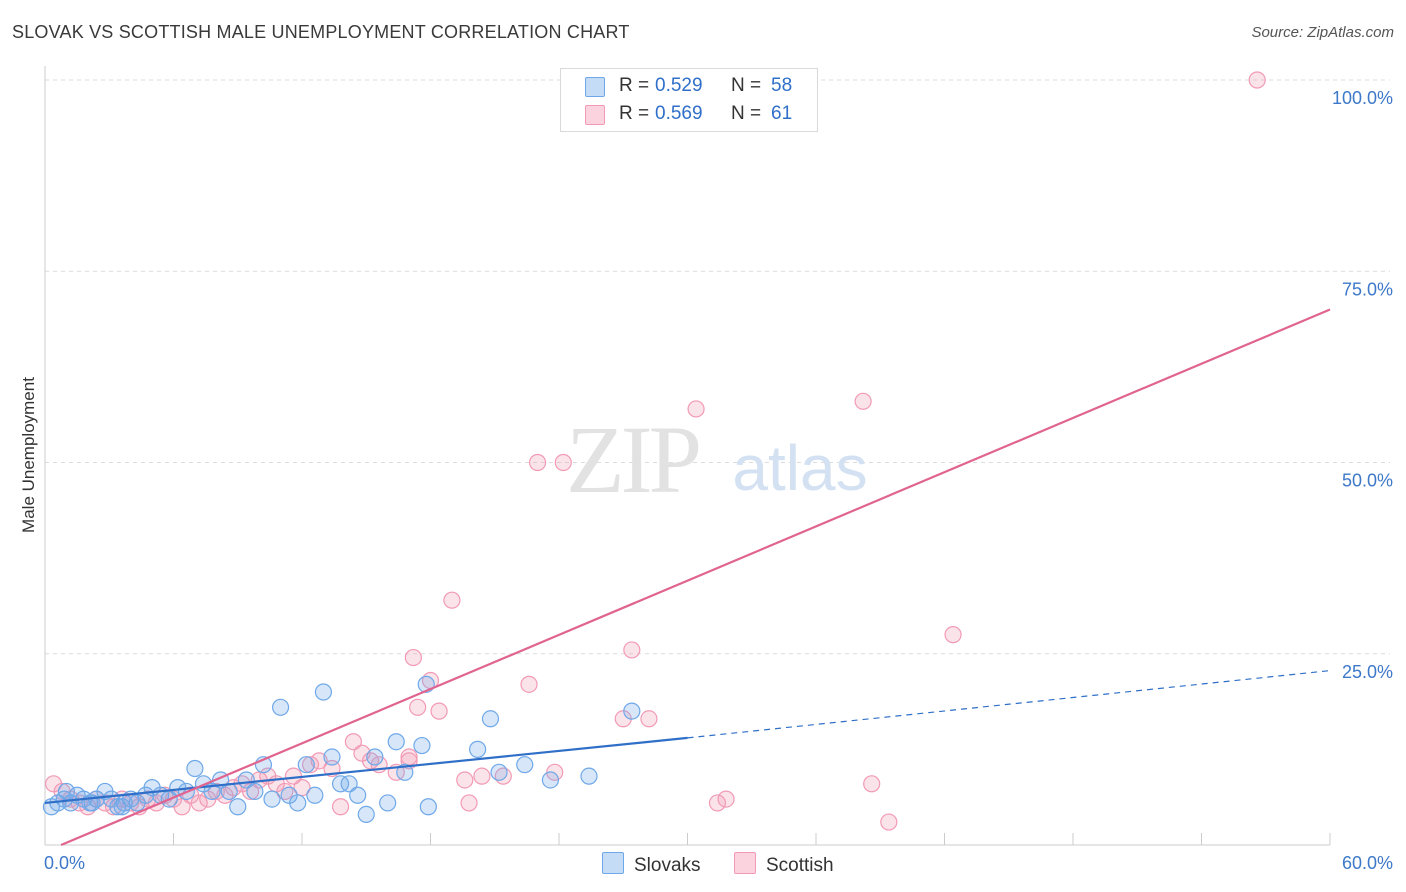 This screenshot has width=1406, height=892. What do you see at coordinates (1367, 672) in the screenshot?
I see `y-tick-label: 25.0%` at bounding box center [1367, 672].